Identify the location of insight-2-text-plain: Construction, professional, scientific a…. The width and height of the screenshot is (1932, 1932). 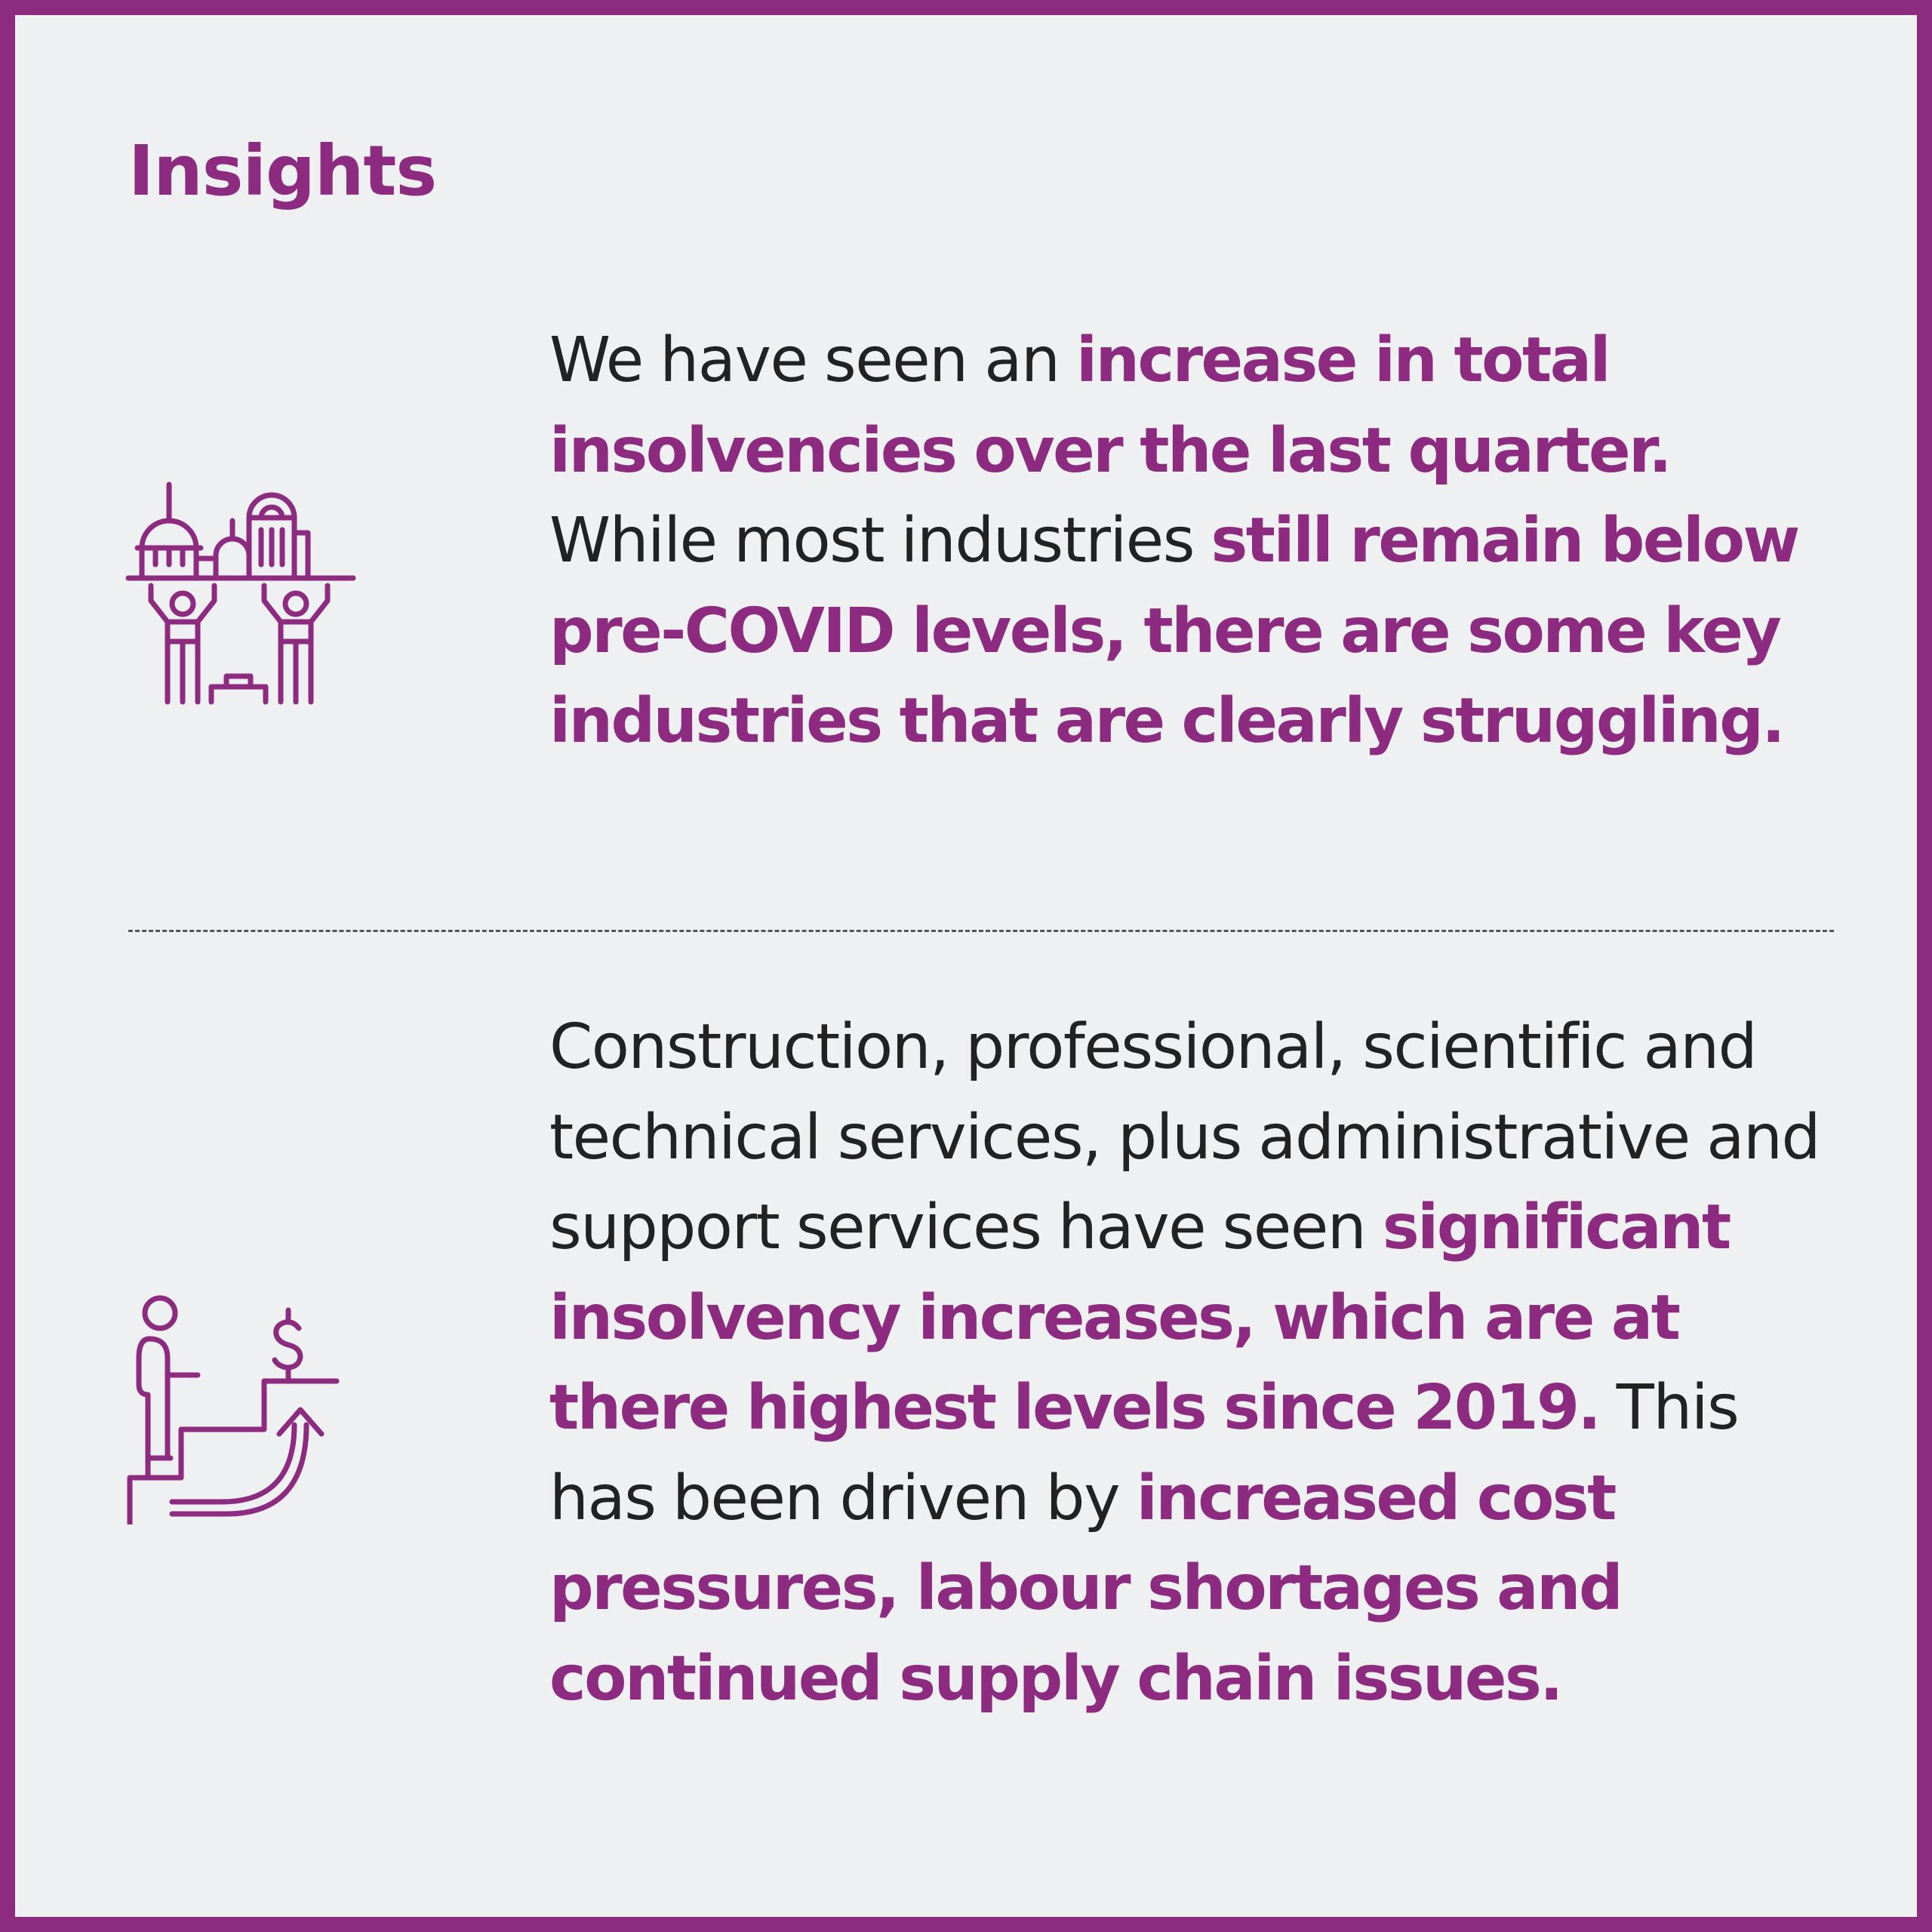
(1185, 1137).